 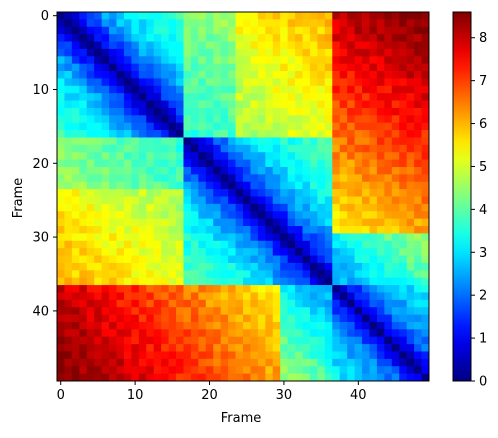 I want to click on colorbar-tick-label: 8, so click(x=483, y=38).